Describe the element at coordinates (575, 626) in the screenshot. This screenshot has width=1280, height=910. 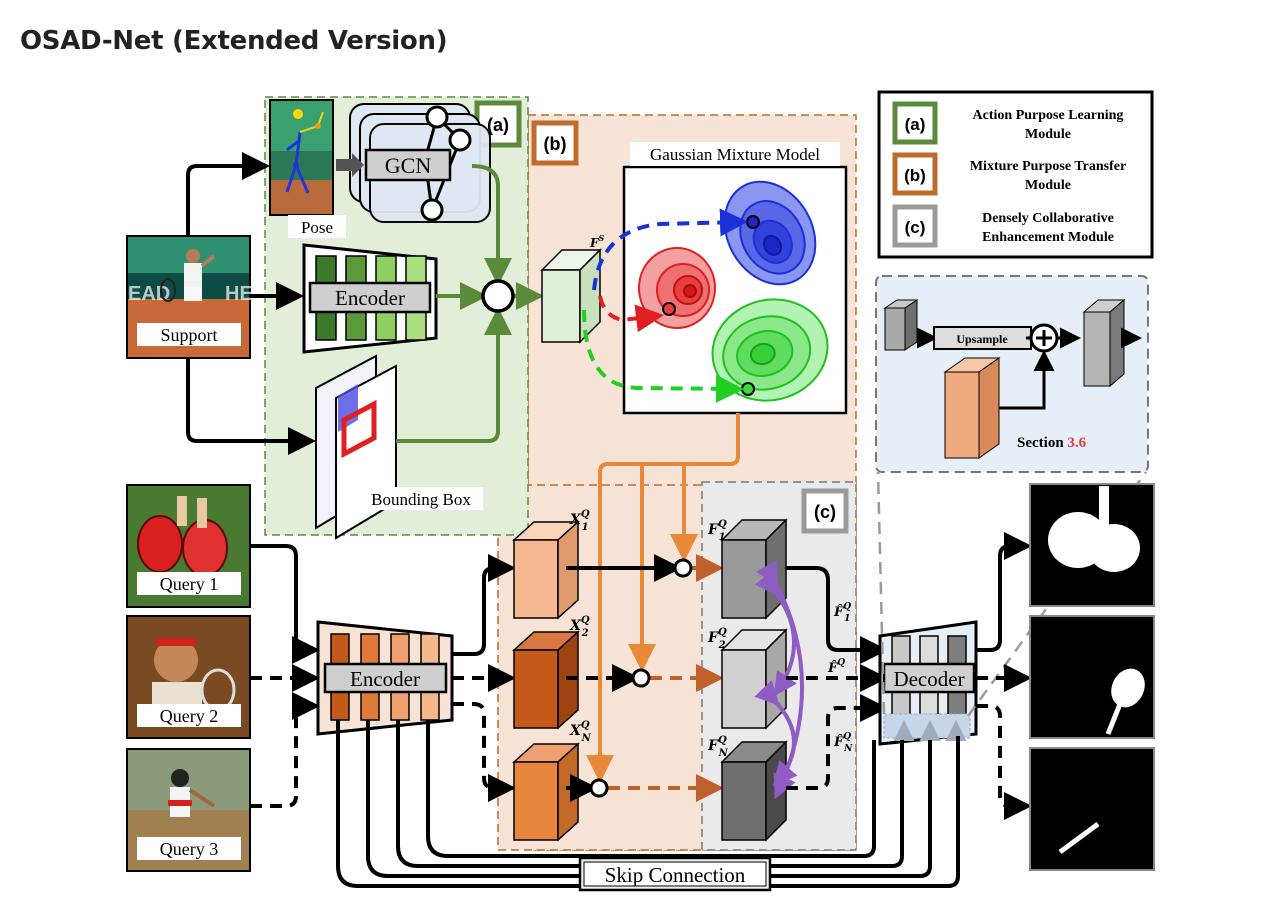
I see `x2-letter: X` at that location.